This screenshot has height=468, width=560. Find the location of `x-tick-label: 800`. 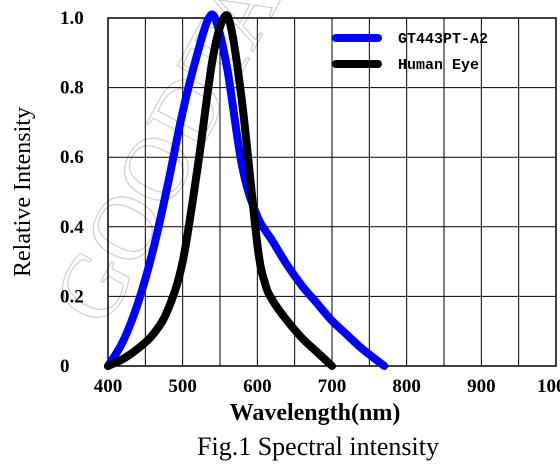

x-tick-label: 800 is located at coordinates (406, 386).